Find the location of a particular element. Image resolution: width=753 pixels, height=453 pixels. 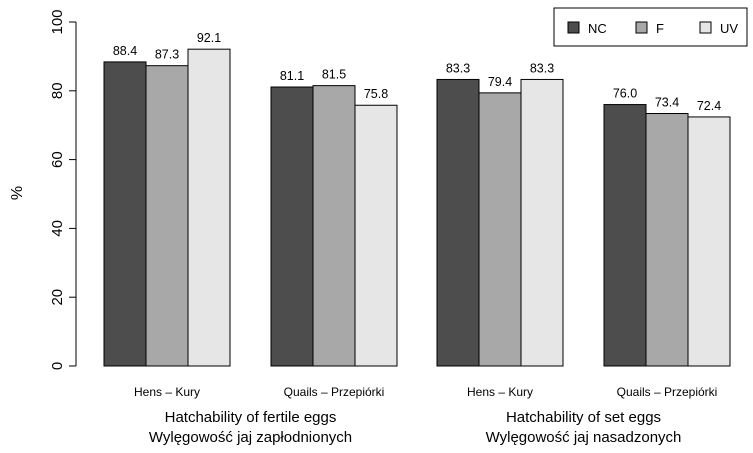

y-tick-label: 80 is located at coordinates (57, 90).